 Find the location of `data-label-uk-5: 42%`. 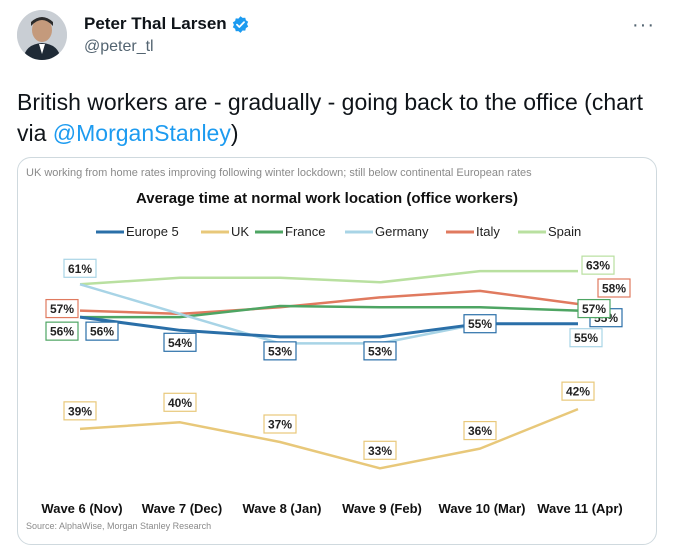

data-label-uk-5: 42% is located at coordinates (578, 391).